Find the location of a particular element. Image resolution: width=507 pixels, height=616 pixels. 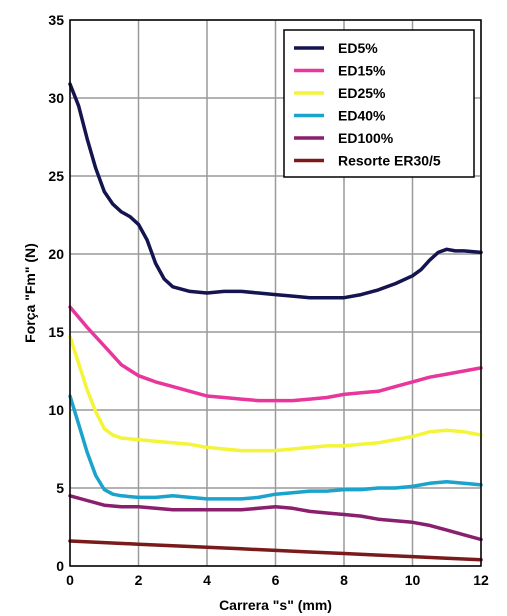

legend-label: ED40% is located at coordinates (362, 116).